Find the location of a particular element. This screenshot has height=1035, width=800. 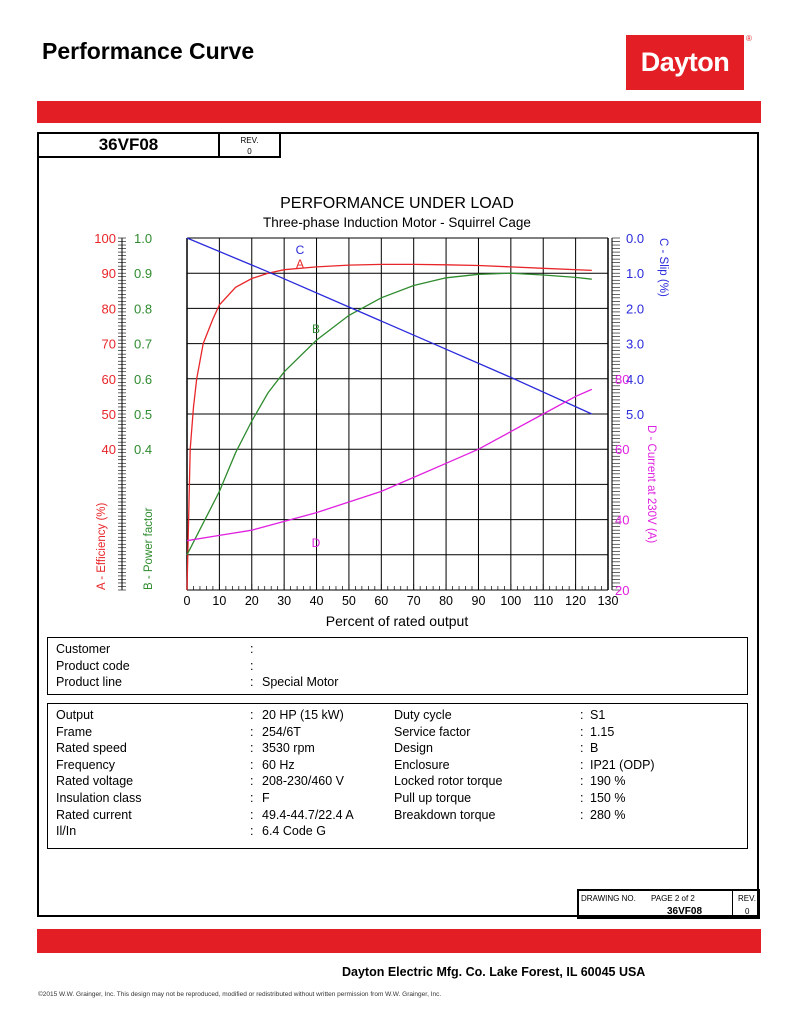

spec-label: Duty cycle is located at coordinates (423, 715).